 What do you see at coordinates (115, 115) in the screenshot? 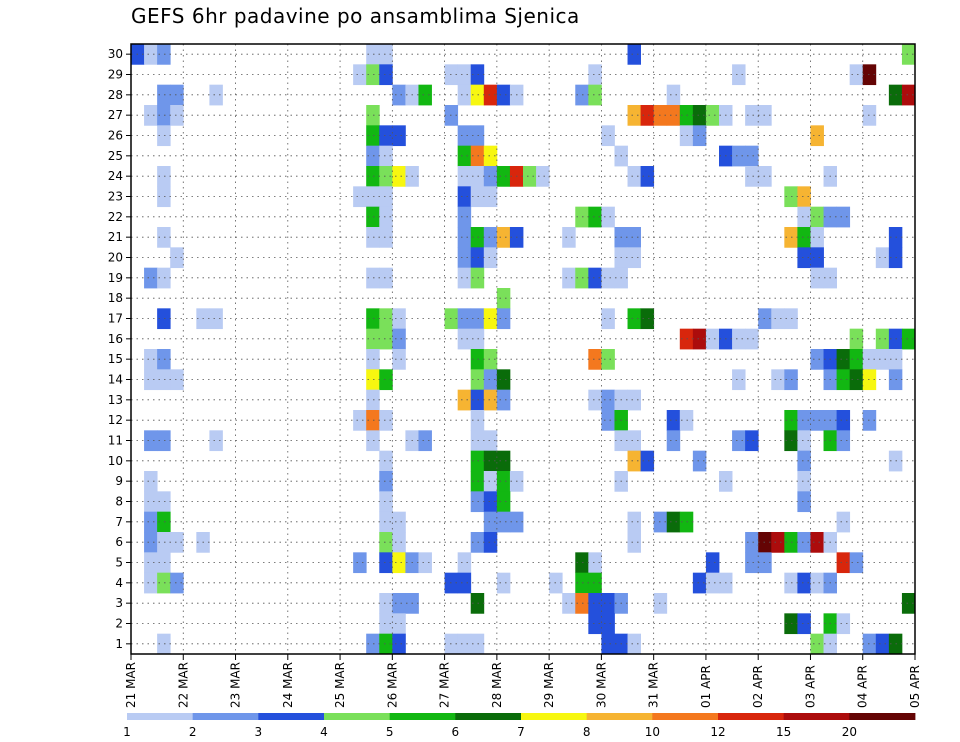
I see `y-tick-label: 27` at bounding box center [115, 115].